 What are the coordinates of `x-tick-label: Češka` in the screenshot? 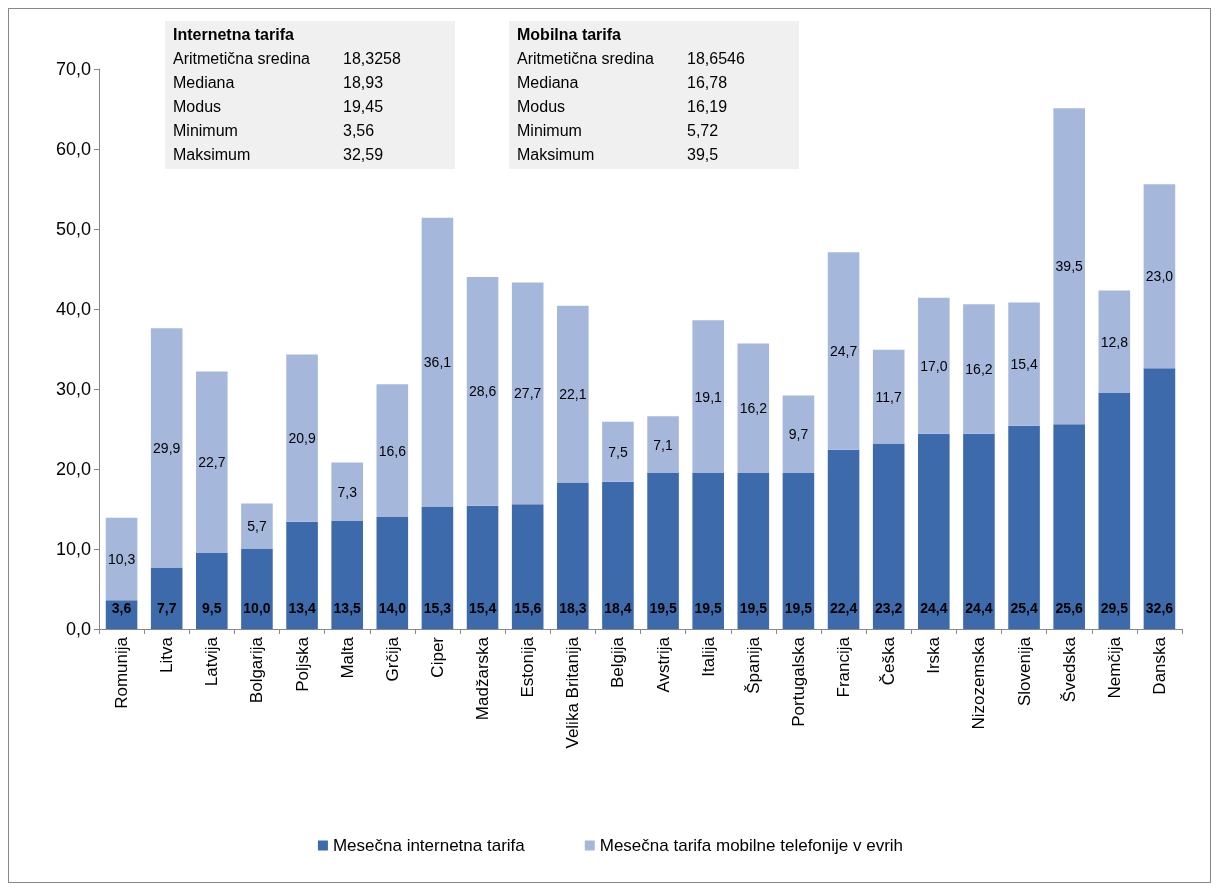 It's located at (889, 661).